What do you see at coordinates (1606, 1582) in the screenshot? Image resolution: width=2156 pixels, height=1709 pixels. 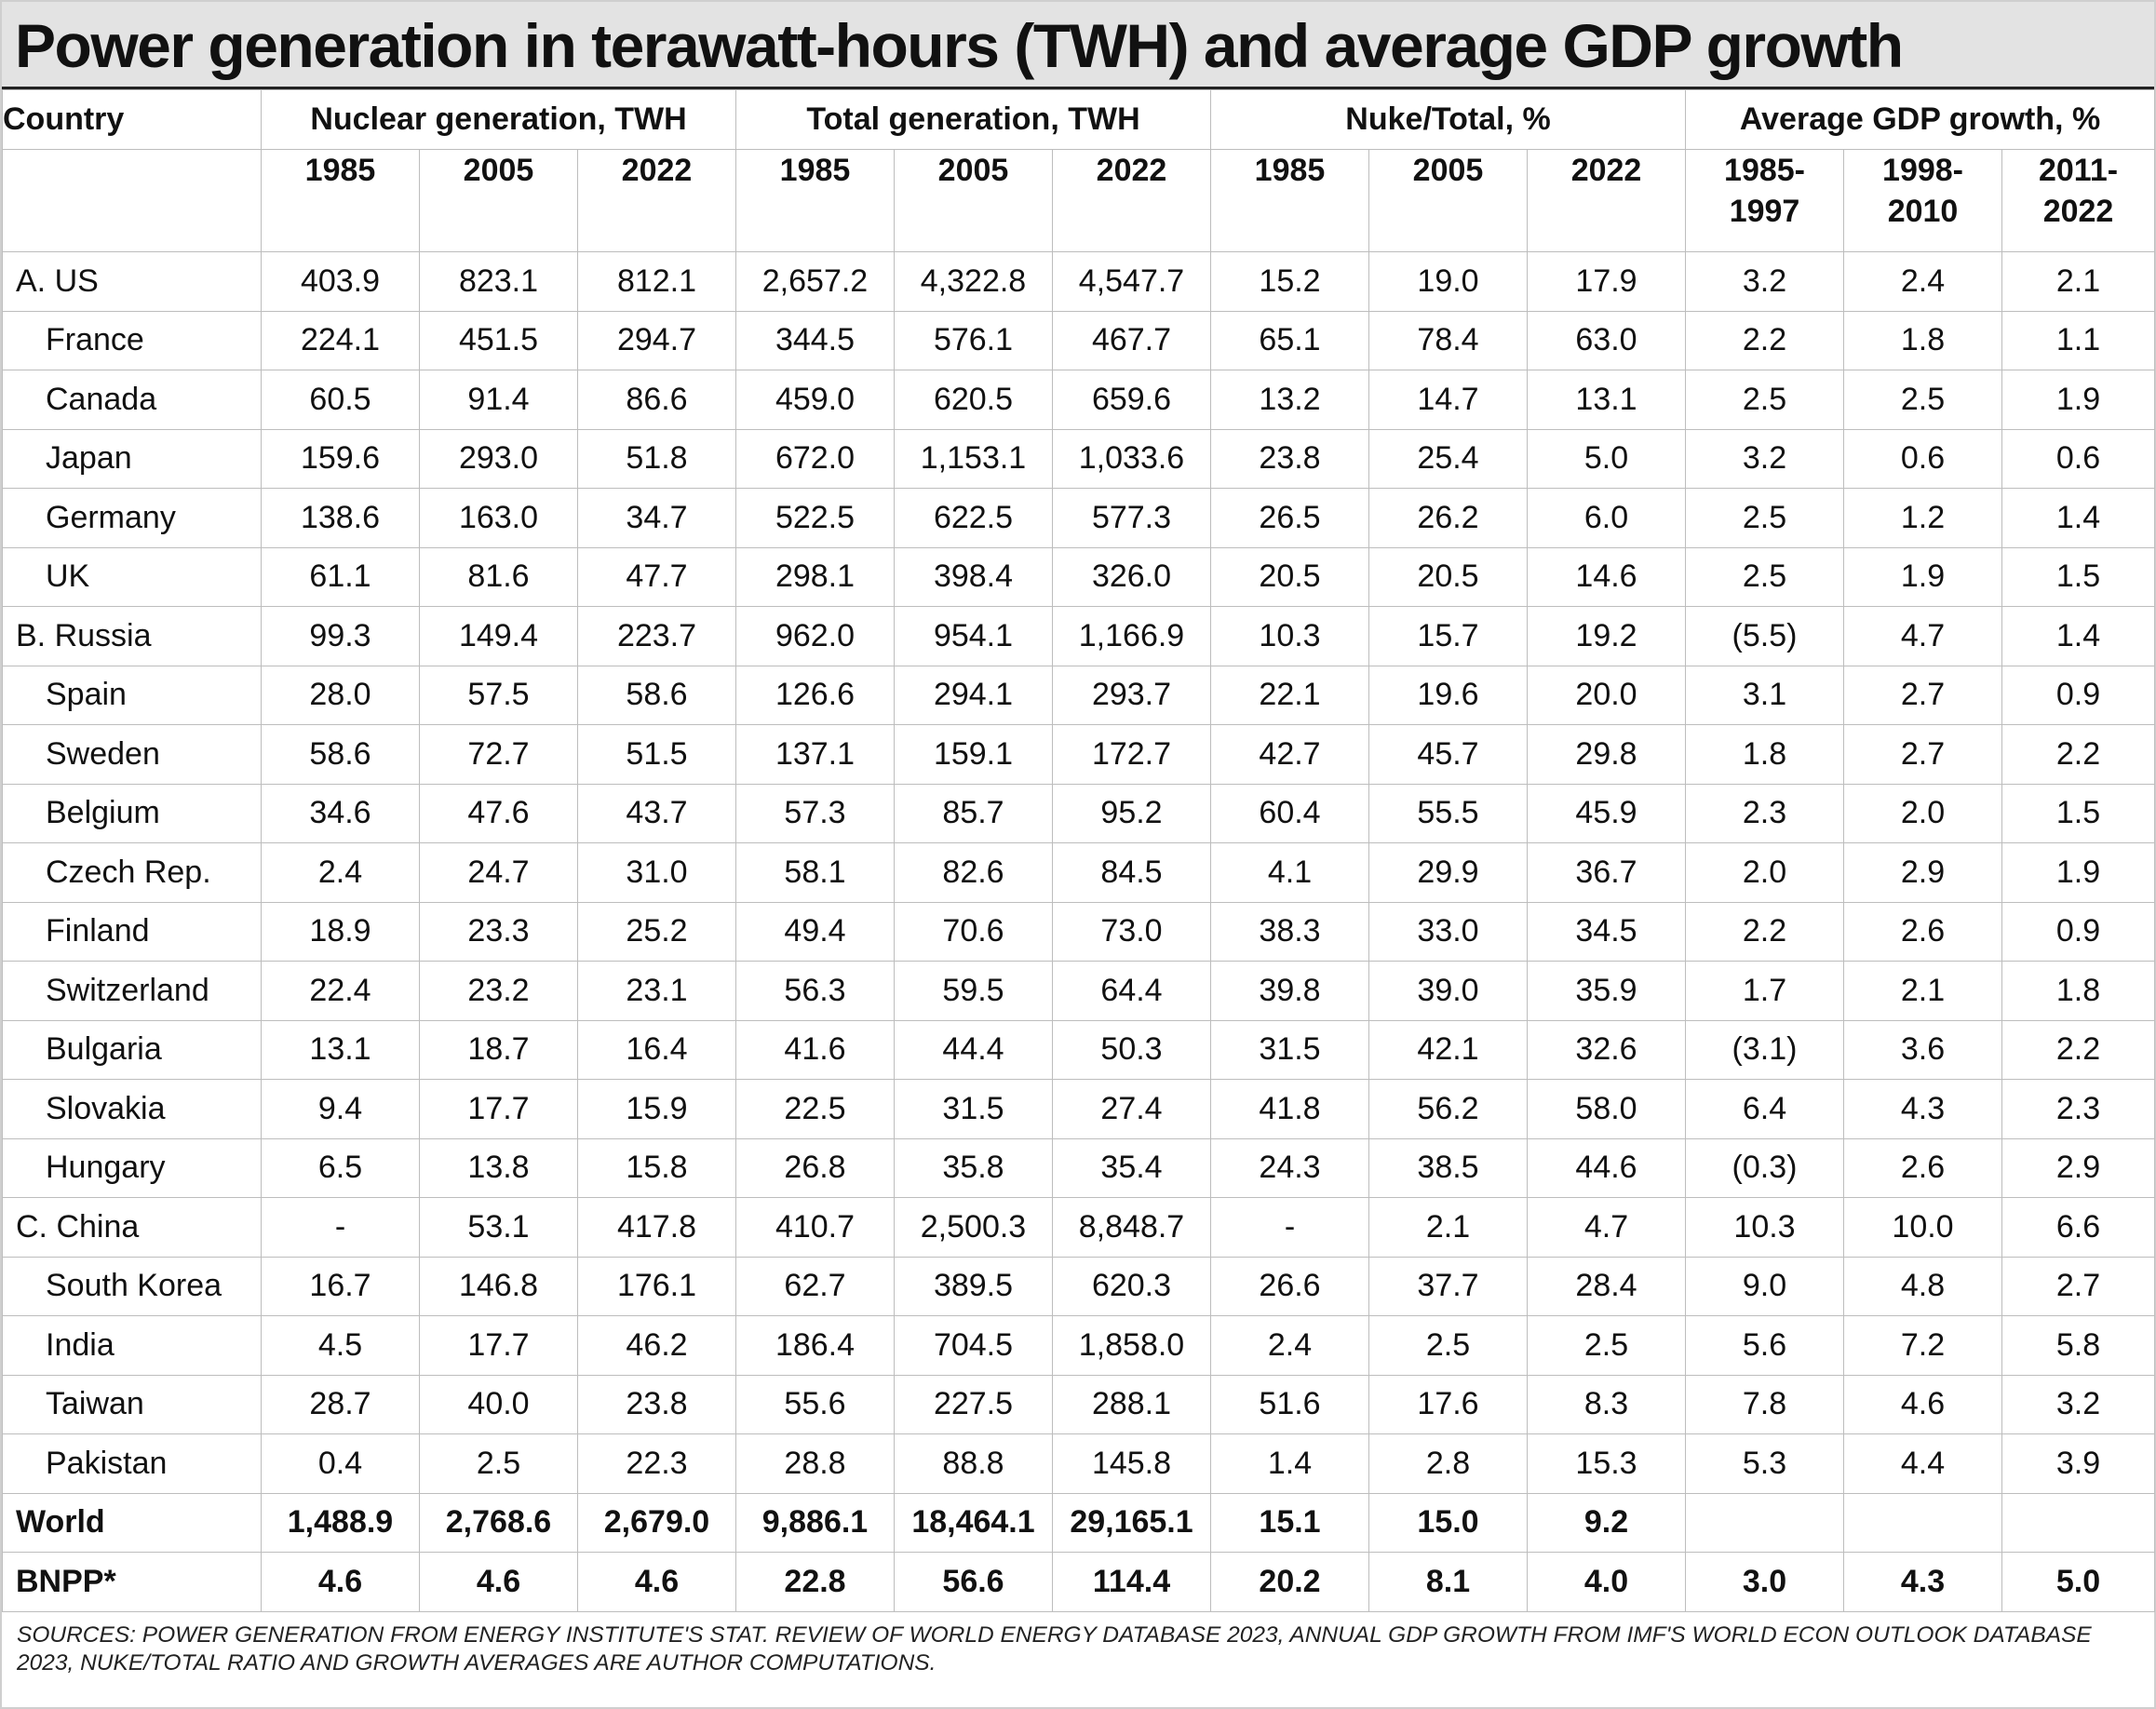 I see `value-cell: 4.0` at bounding box center [1606, 1582].